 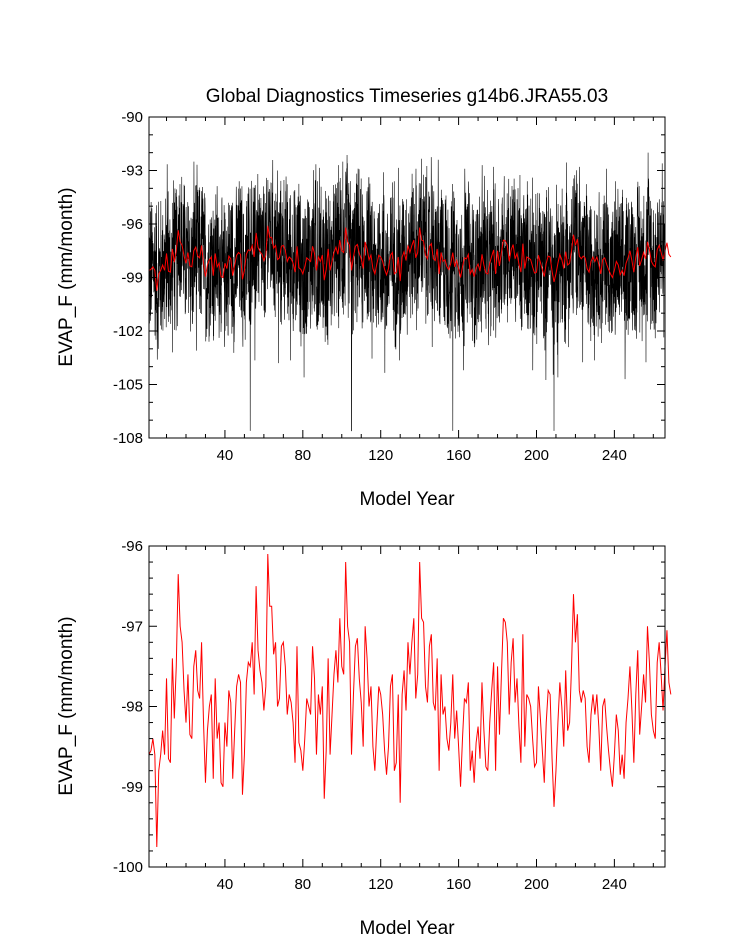 I want to click on bottom-y-tick-label: -99, so click(x=132, y=787).